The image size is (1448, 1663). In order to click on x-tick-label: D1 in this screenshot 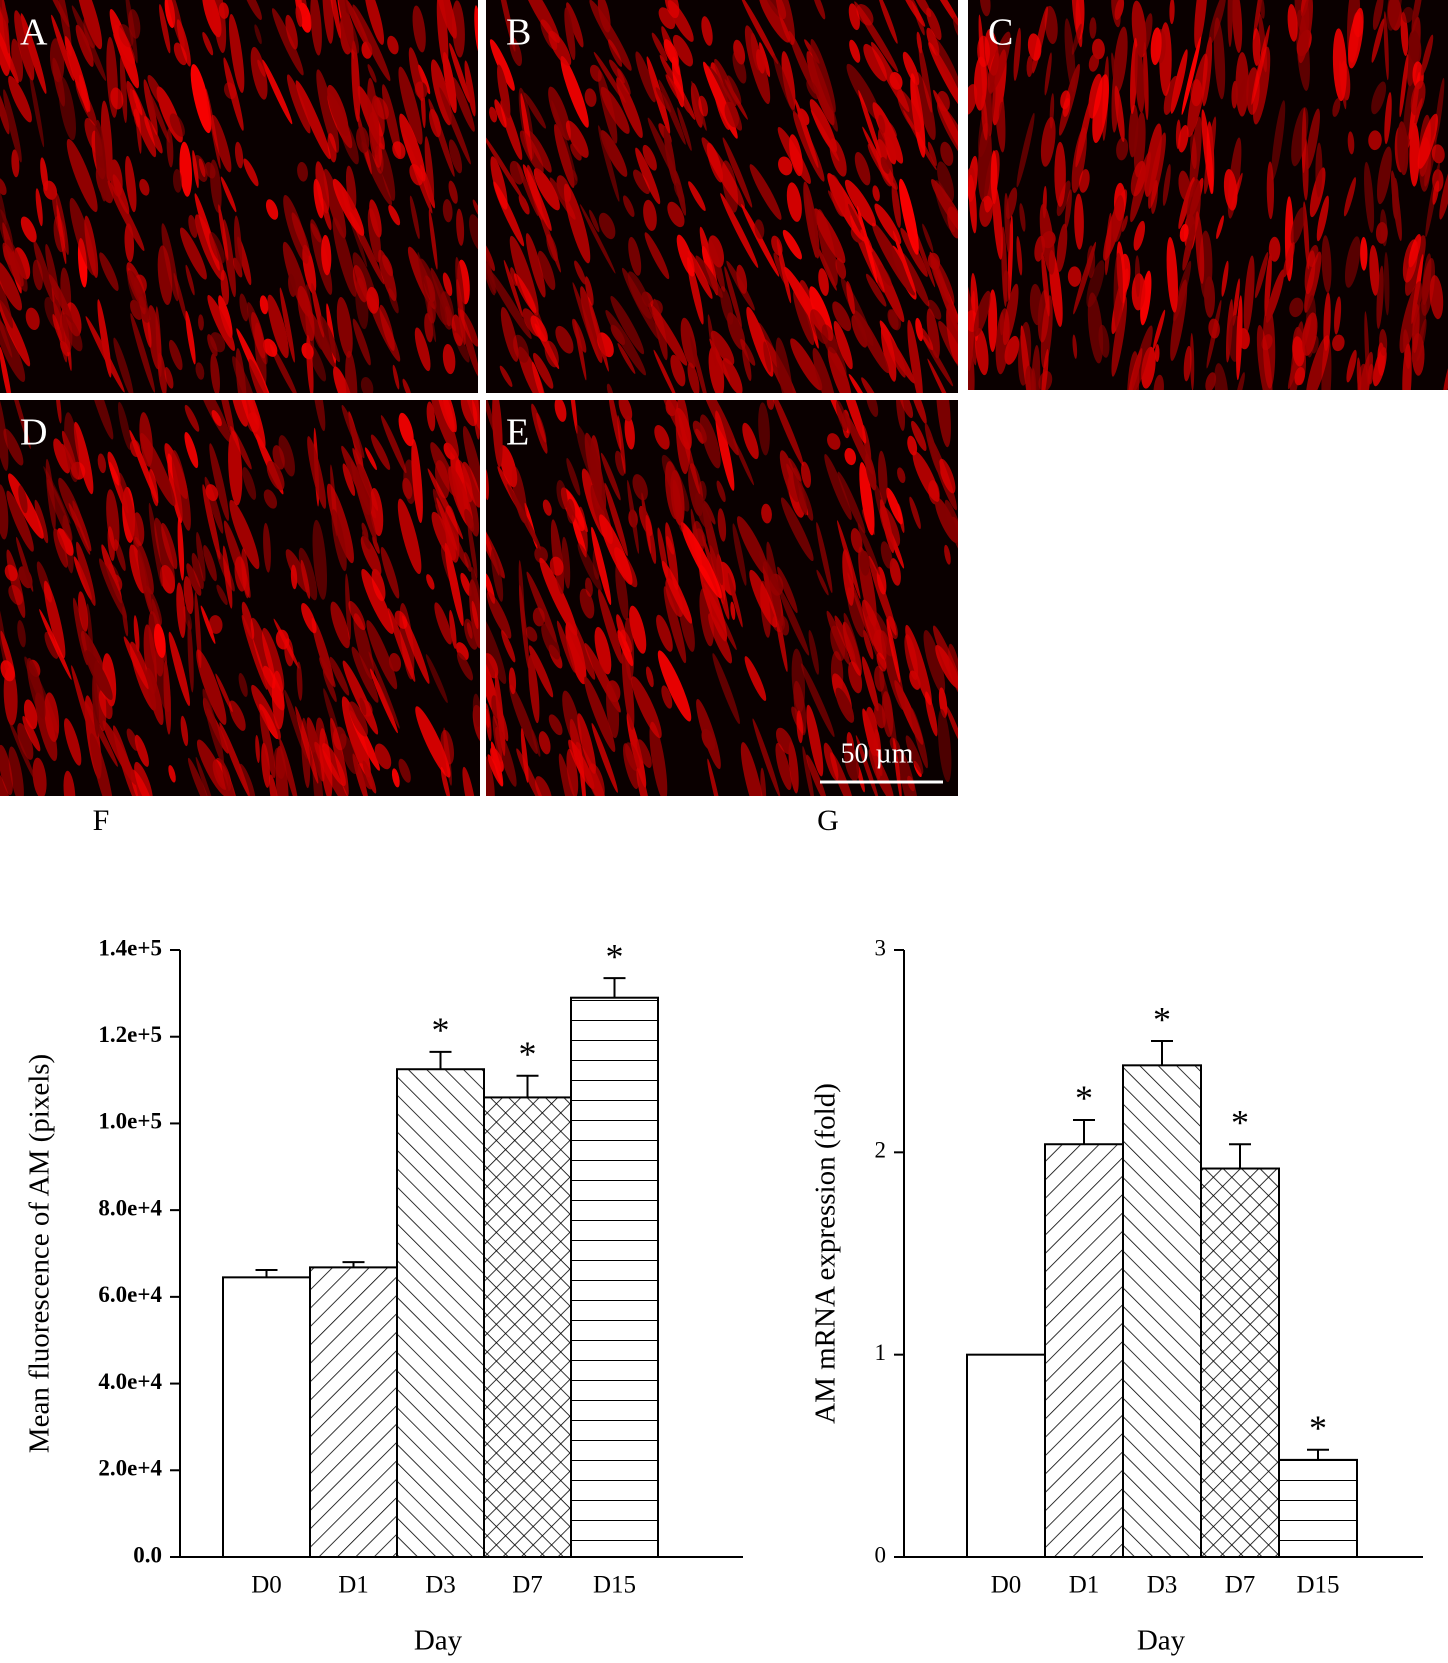, I will do `click(1084, 1585)`.